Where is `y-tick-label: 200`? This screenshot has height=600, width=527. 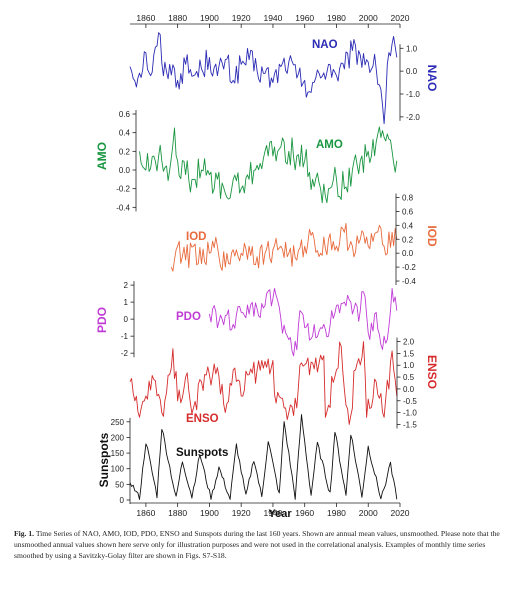
y-tick-label: 200 is located at coordinates (118, 437).